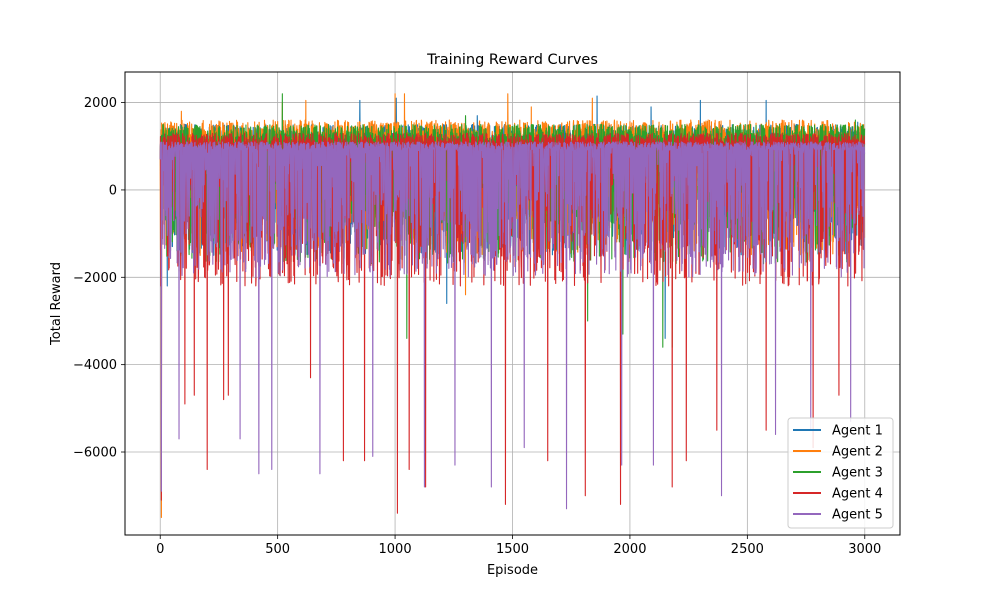 The image size is (1000, 604). I want to click on y-tick-label: −6000, so click(95, 453).